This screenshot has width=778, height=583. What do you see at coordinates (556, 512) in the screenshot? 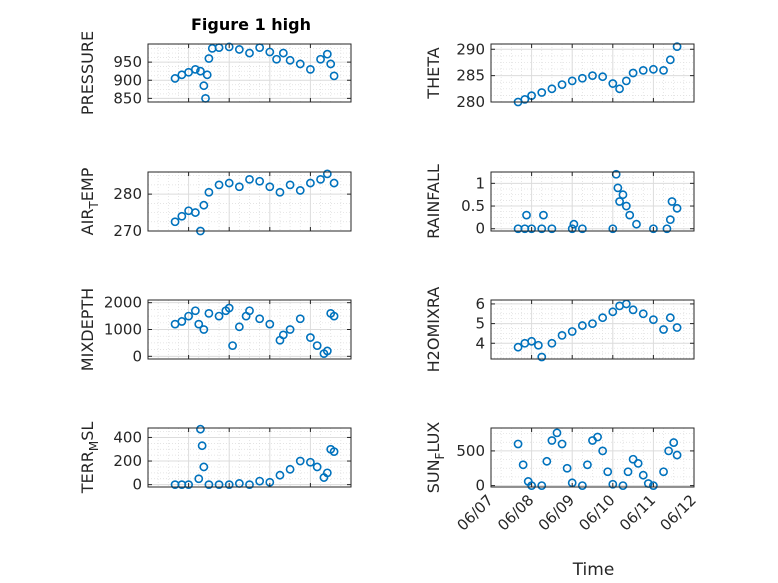
I see `x-tick-label: 06/09` at bounding box center [556, 512].